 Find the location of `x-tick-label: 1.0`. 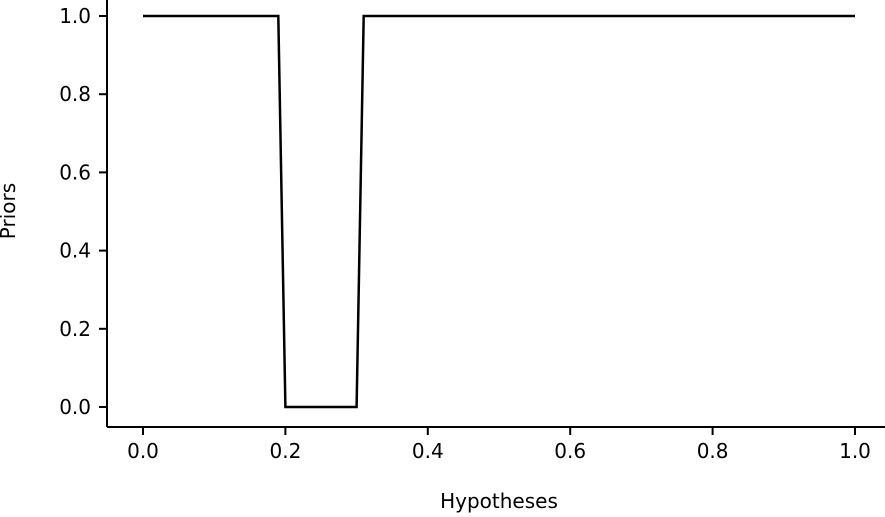

x-tick-label: 1.0 is located at coordinates (855, 451).